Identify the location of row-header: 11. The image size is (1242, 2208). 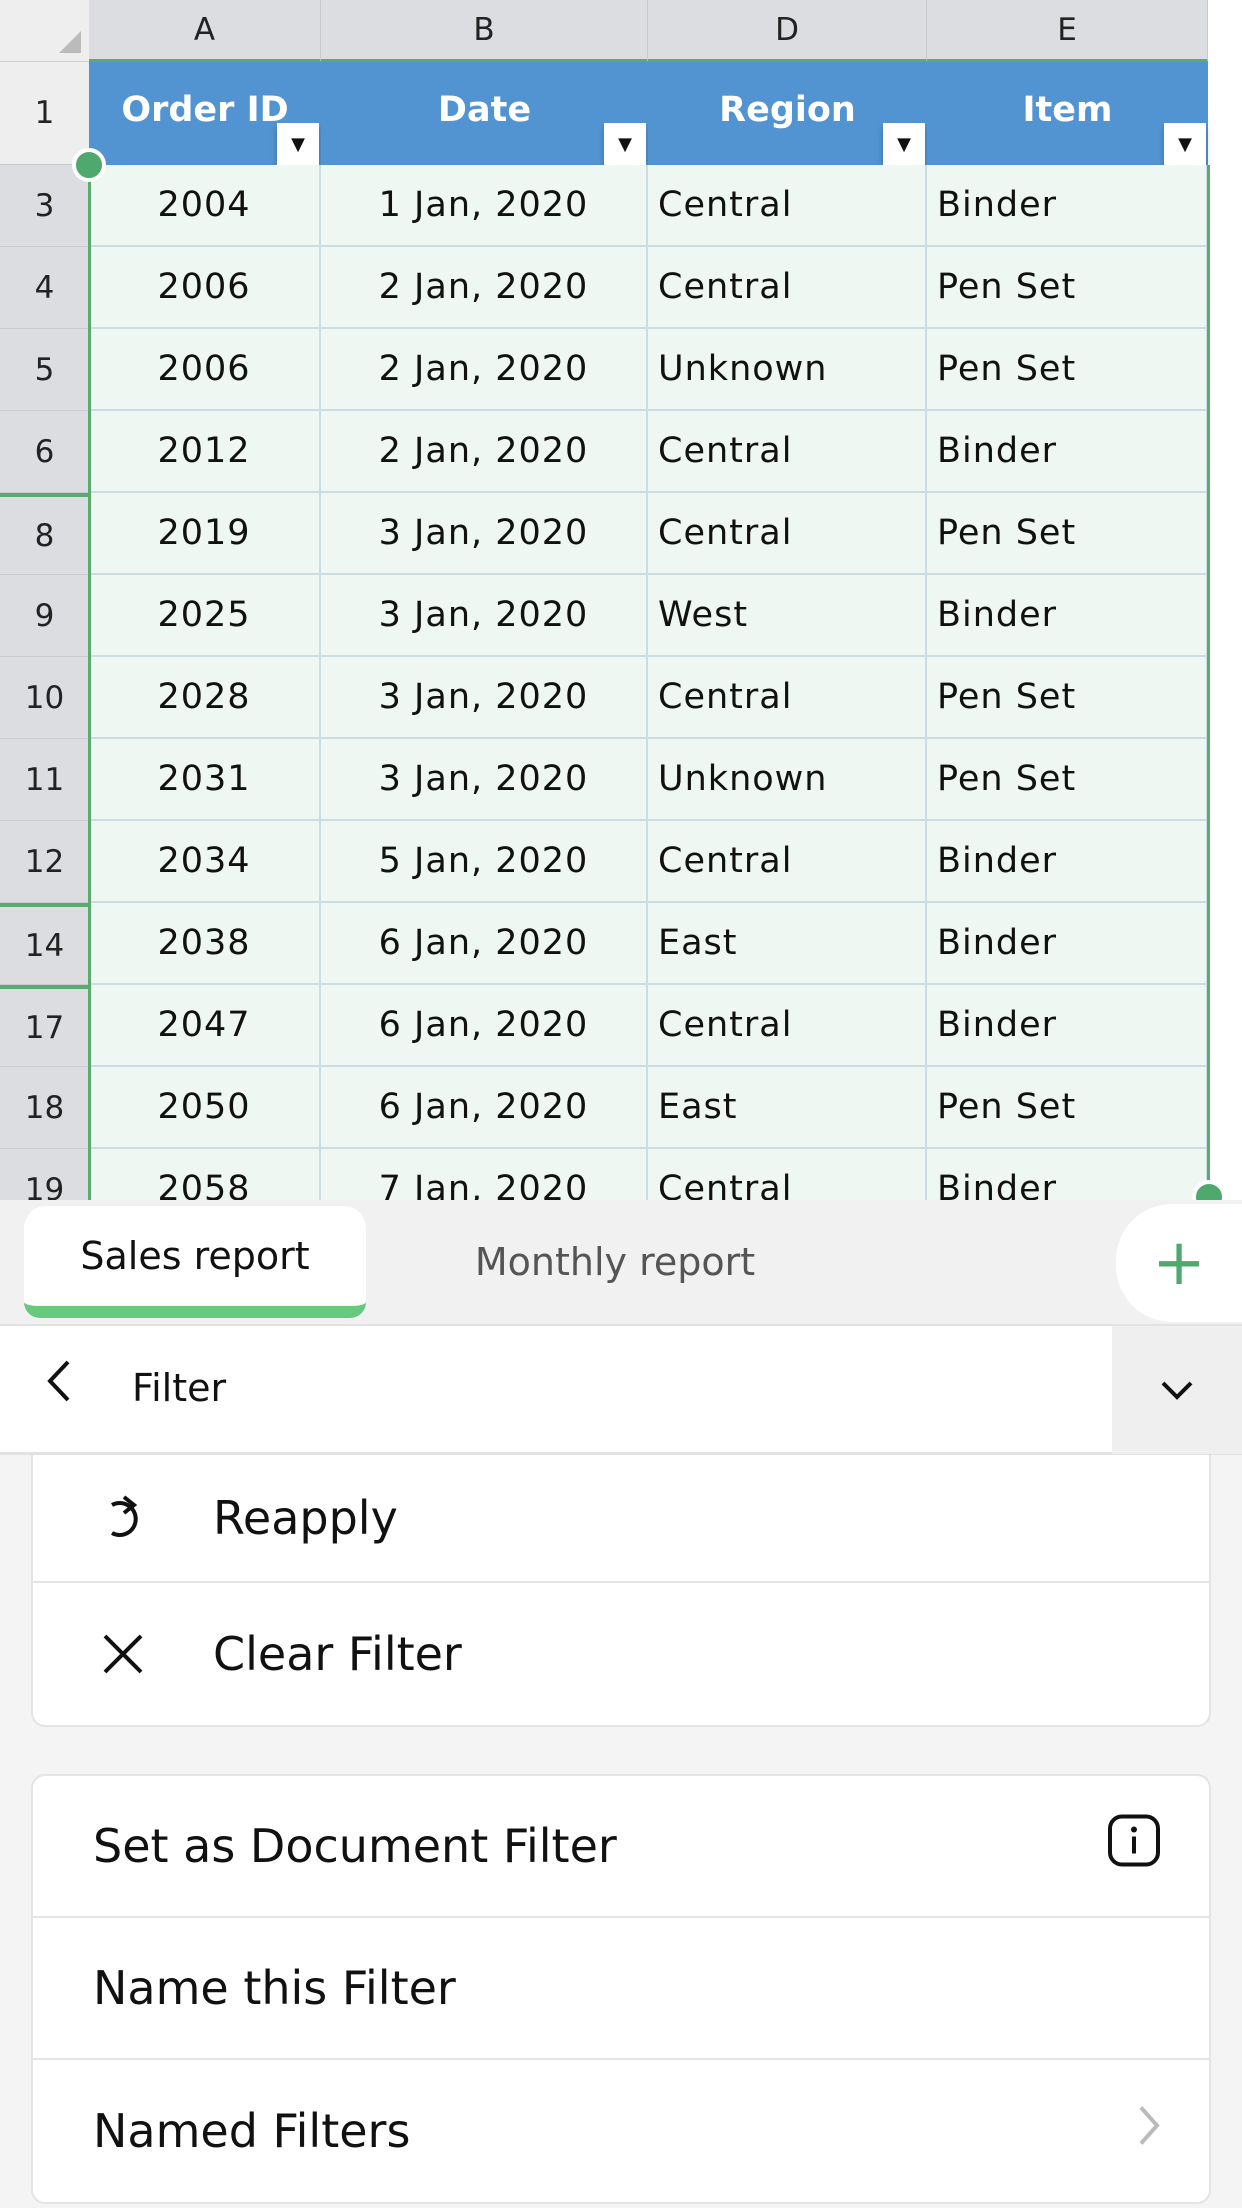
(44, 780).